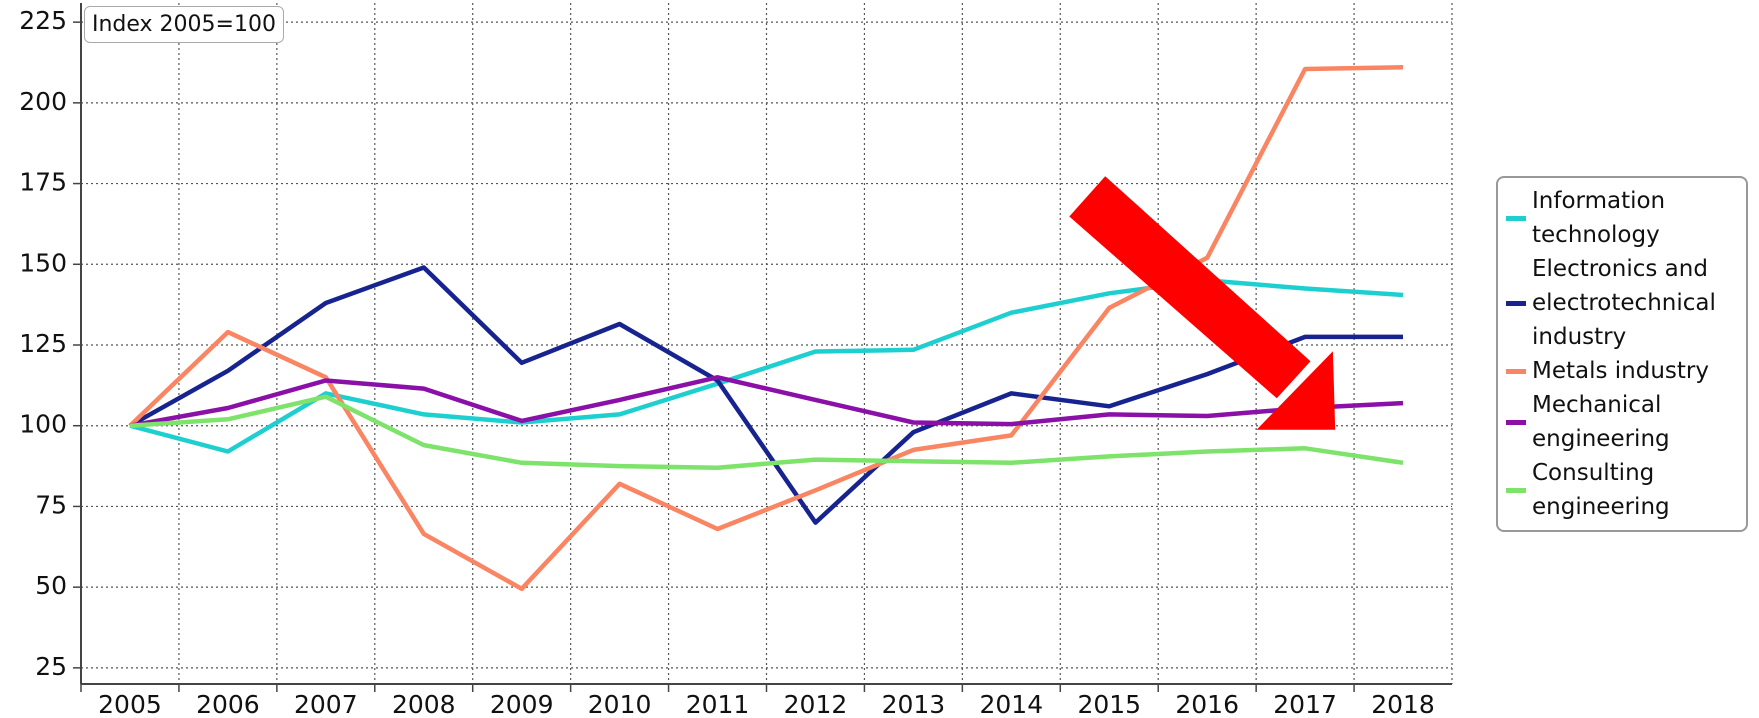 The height and width of the screenshot is (718, 1759). What do you see at coordinates (718, 704) in the screenshot?
I see `x-tick-label: 2011` at bounding box center [718, 704].